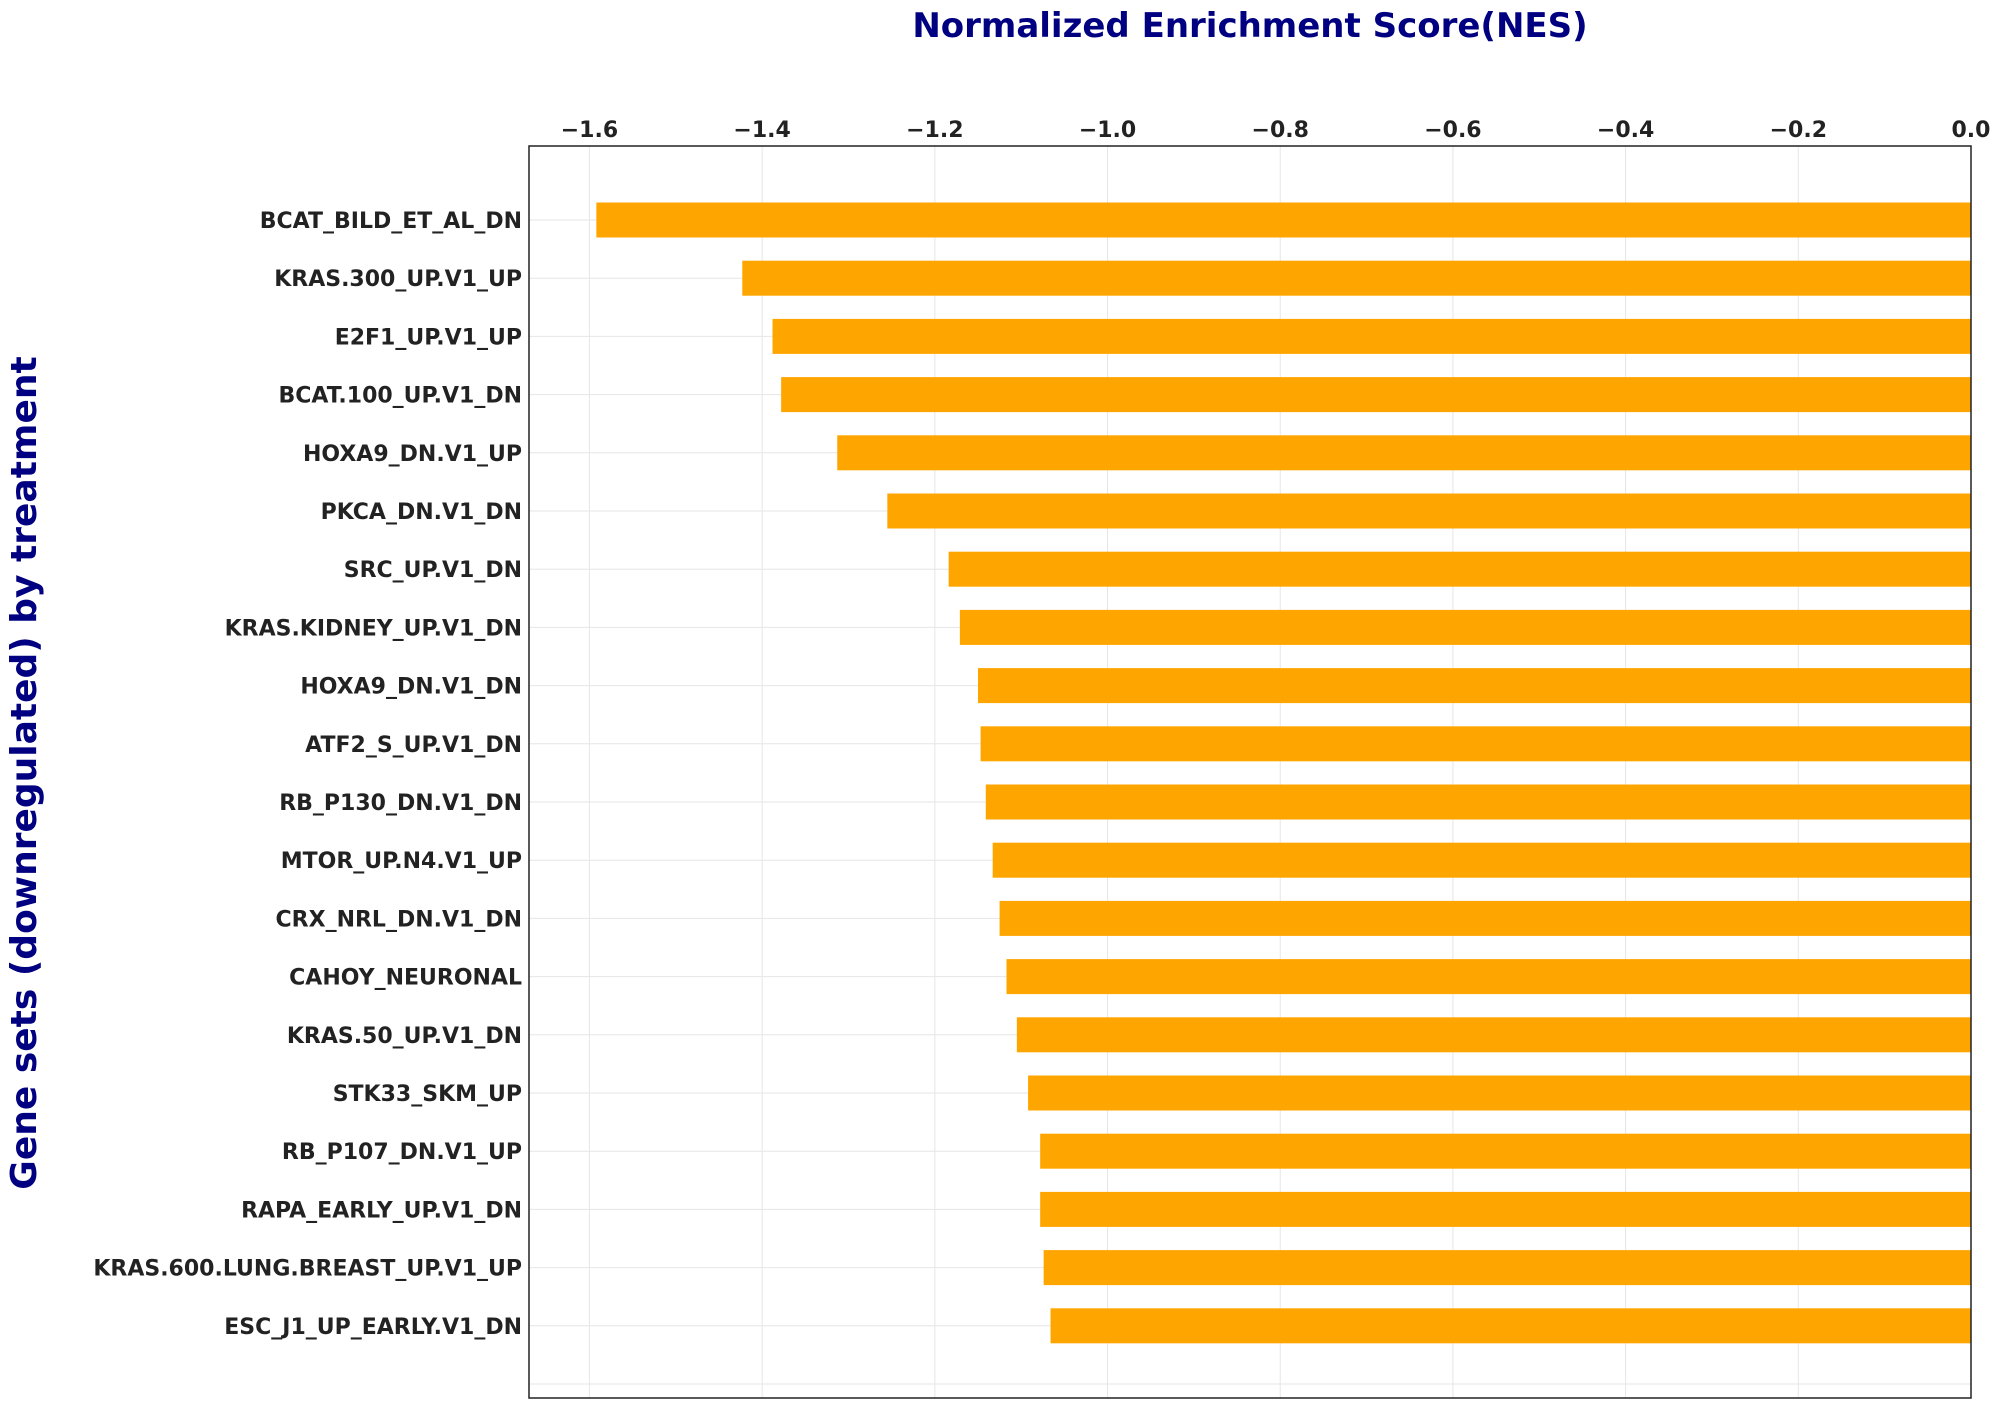  What do you see at coordinates (373, 1327) in the screenshot?
I see `category-label: ESC_J1_UP_EARLY.V1_DN` at bounding box center [373, 1327].